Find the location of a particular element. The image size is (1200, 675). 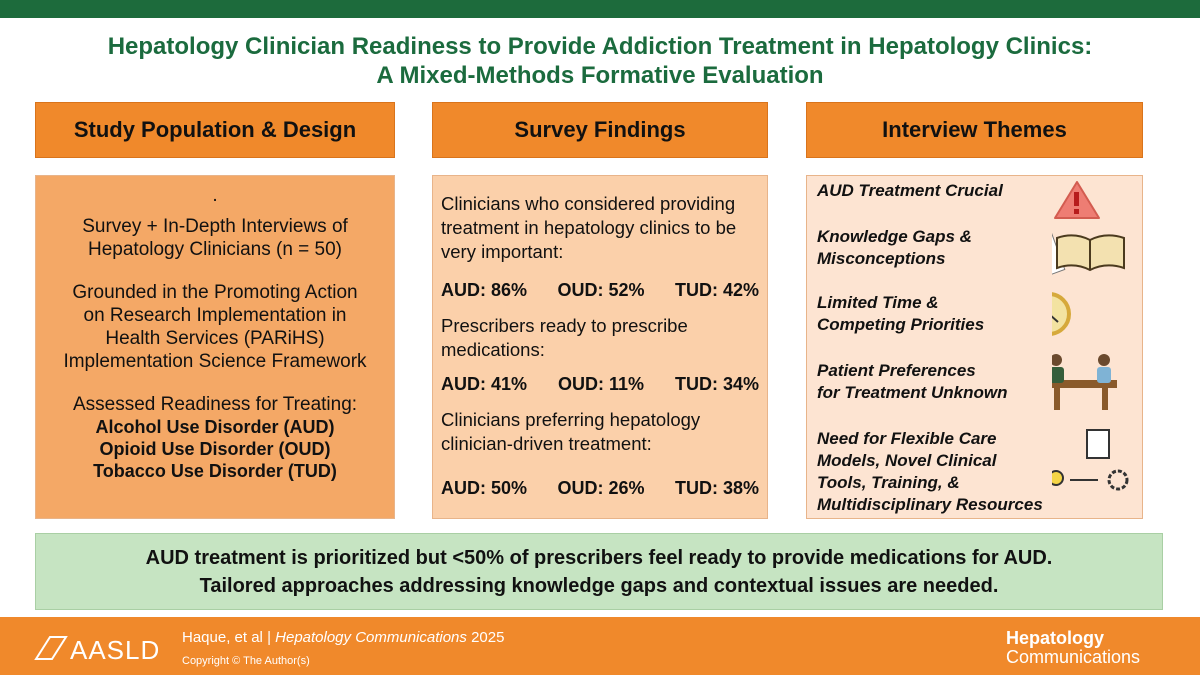

result: TUD: 42% is located at coordinates (716, 290).